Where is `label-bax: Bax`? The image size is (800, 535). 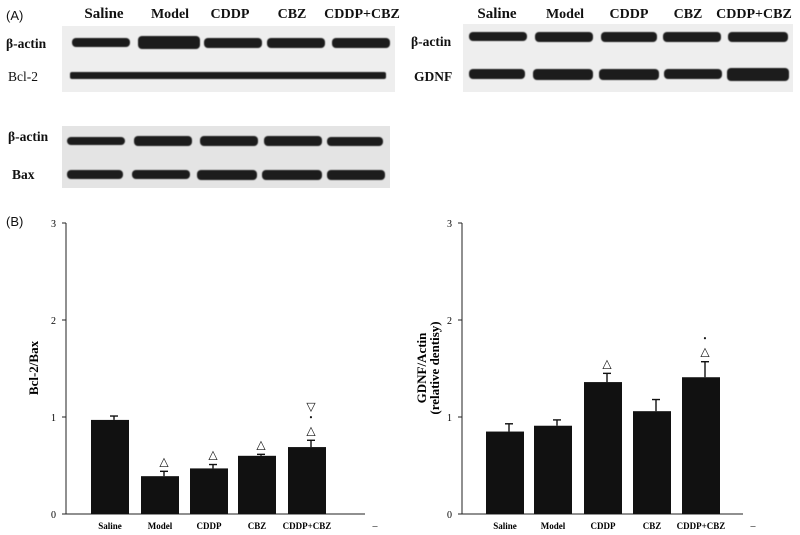
label-bax: Bax is located at coordinates (23, 174).